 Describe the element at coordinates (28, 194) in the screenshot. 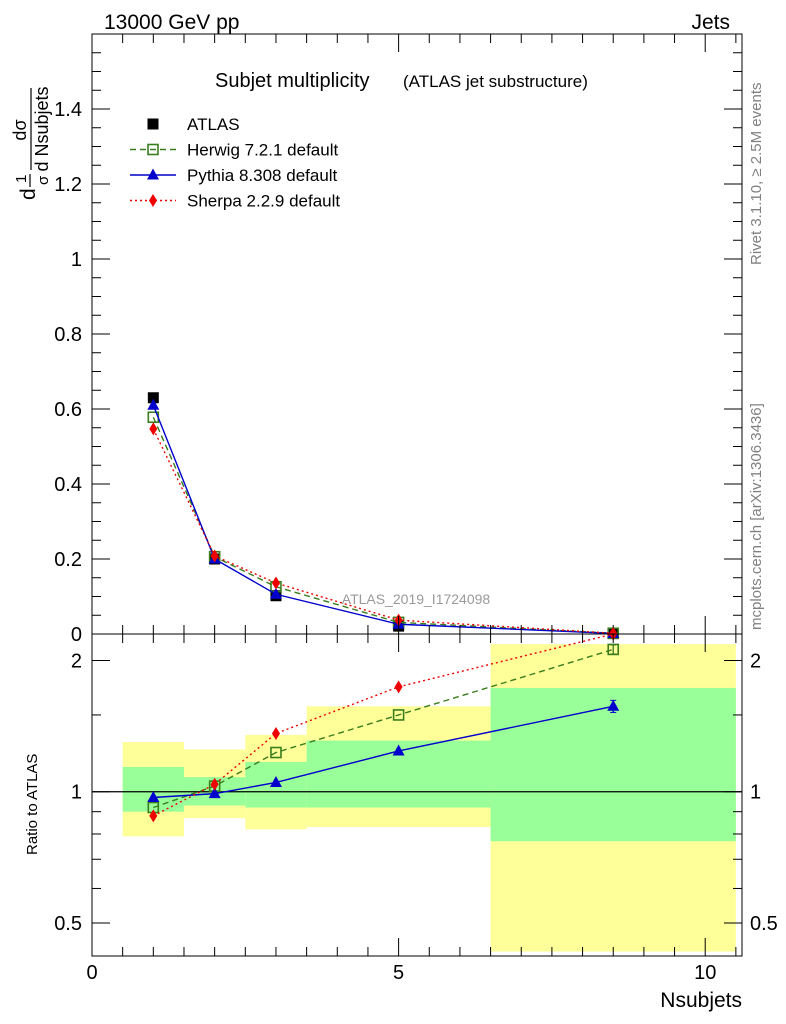

I see `ylabel-d: d` at that location.